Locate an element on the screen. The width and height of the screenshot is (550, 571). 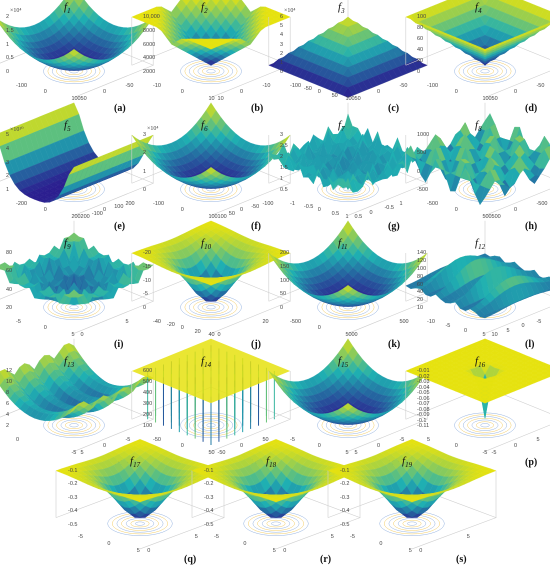
x-tick-label: -20 is located at coordinates (170, 324).